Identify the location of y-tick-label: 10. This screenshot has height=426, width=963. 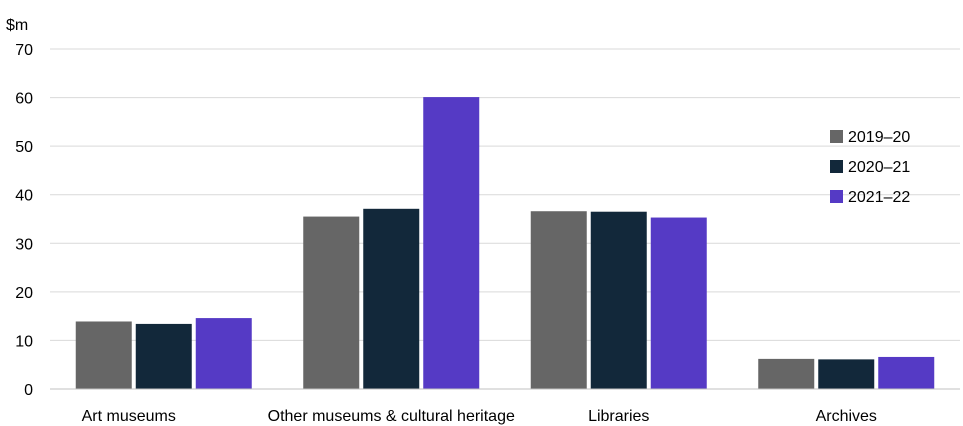
(24, 341).